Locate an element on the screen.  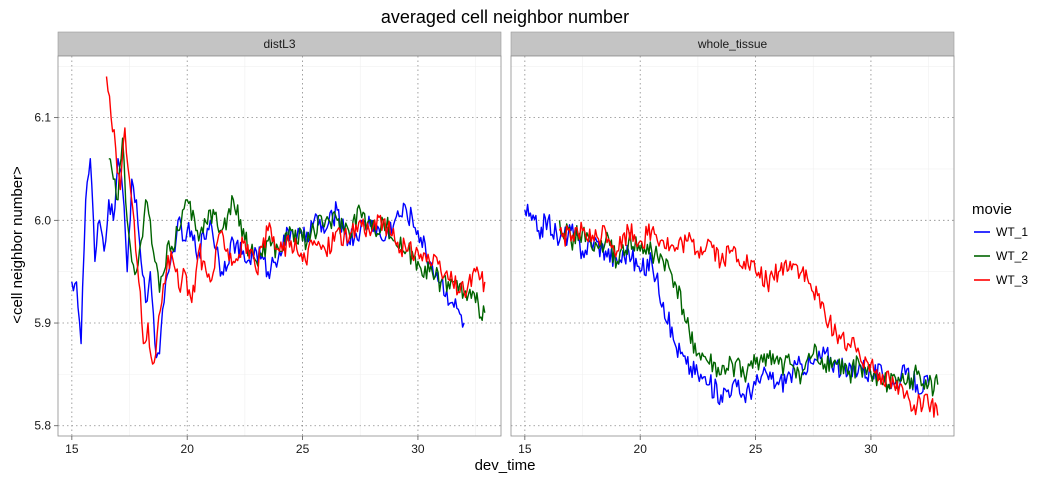
legend-item-wt-1: WT_1 is located at coordinates (1001, 232).